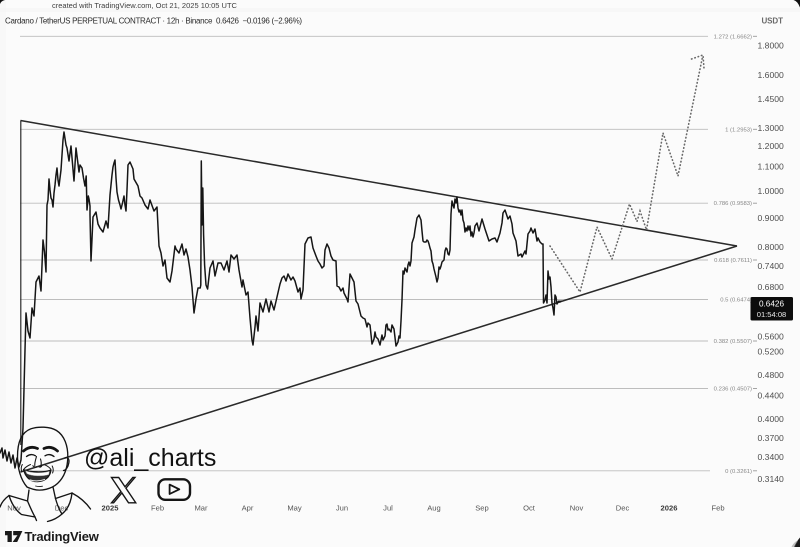 The image size is (800, 547). Describe the element at coordinates (738, 130) in the screenshot. I see `svg-text: 1 (1.2953)` at that location.